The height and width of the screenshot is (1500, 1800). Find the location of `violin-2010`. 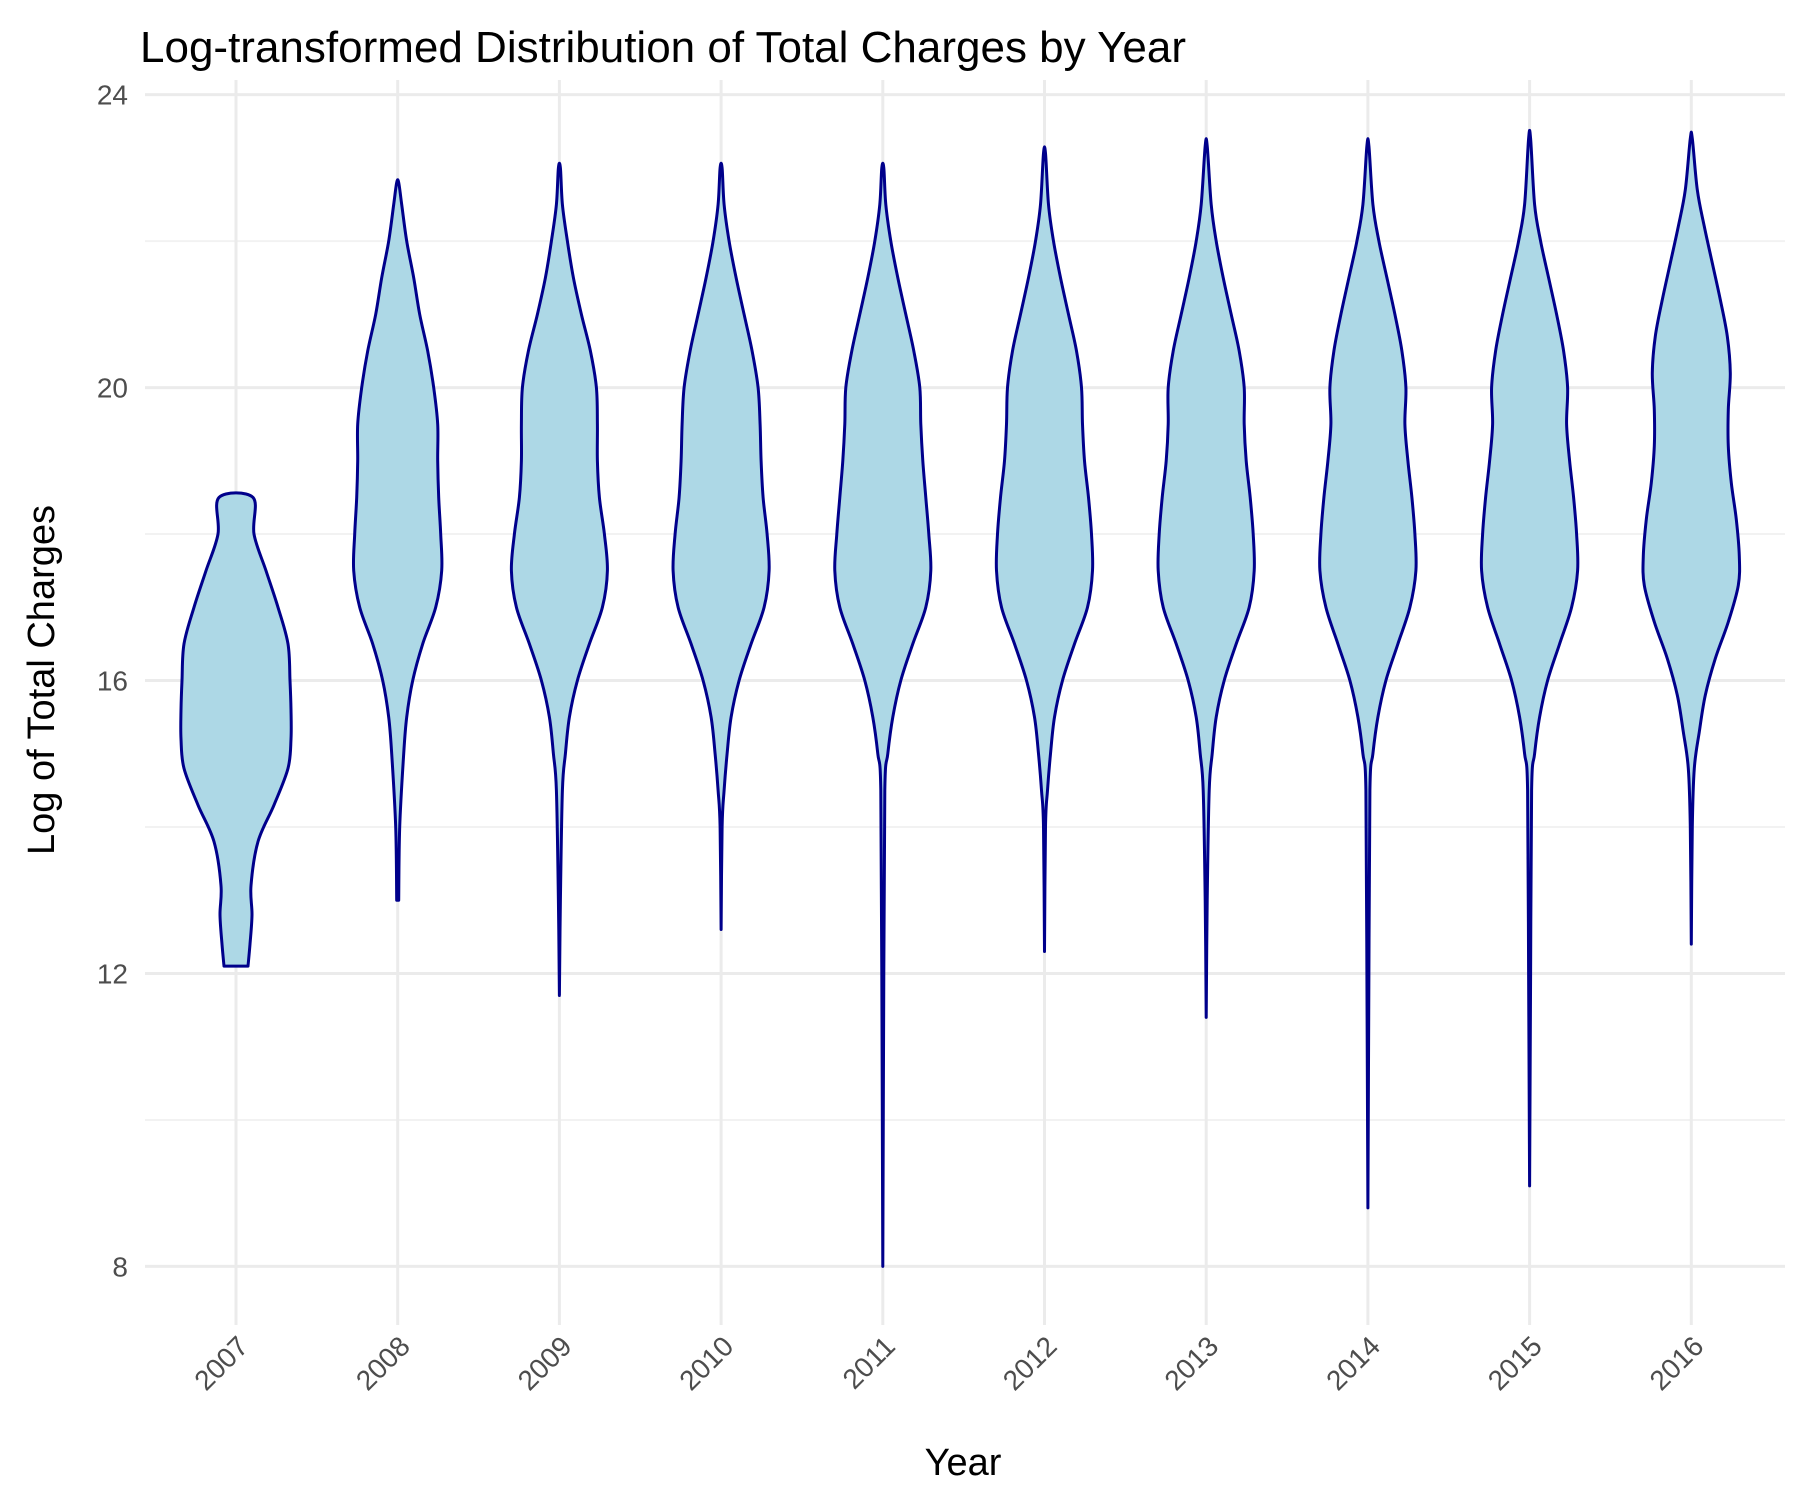

violin-2010 is located at coordinates (721, 546).